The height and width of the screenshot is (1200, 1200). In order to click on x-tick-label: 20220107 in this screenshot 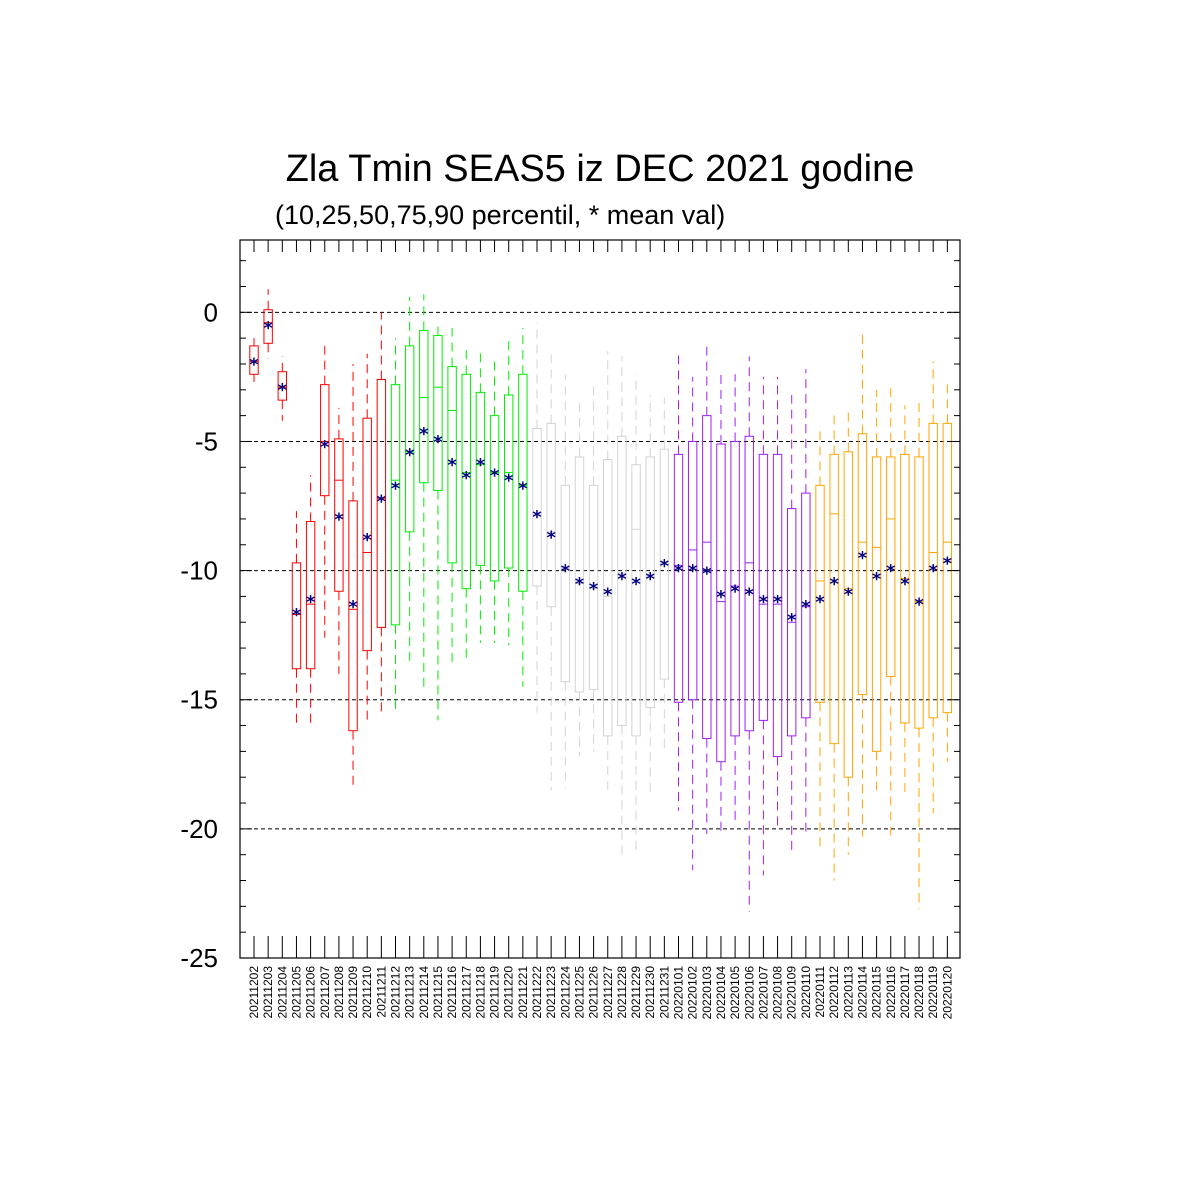, I will do `click(763, 993)`.